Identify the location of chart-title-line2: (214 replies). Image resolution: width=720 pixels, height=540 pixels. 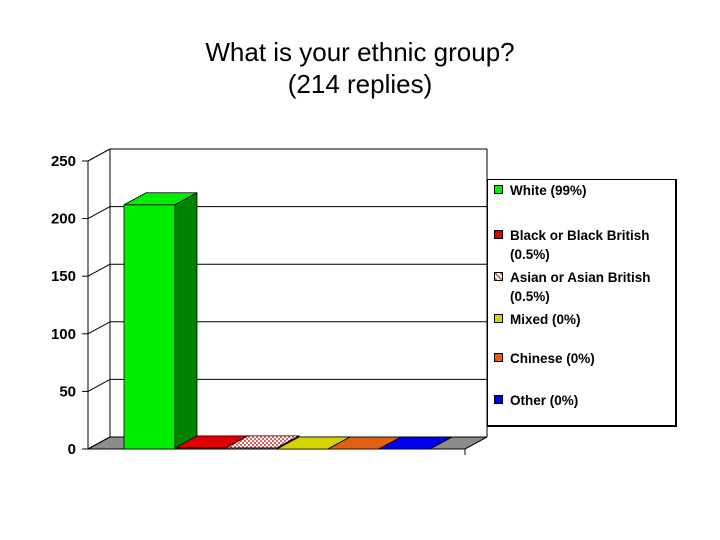
(360, 84).